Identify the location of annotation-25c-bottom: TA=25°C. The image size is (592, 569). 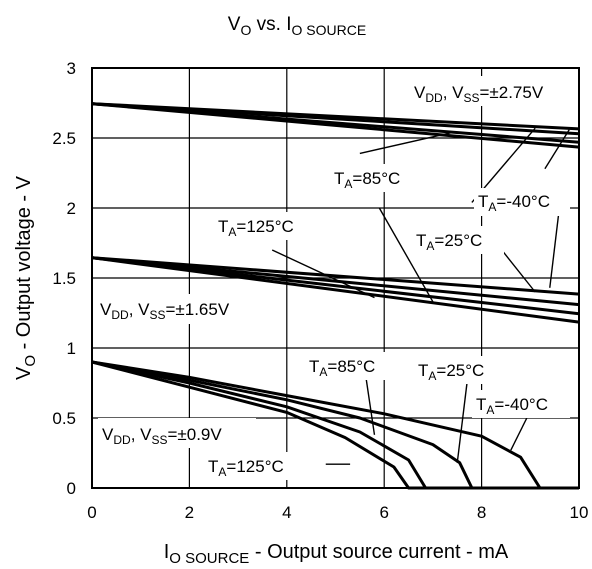
(460, 370).